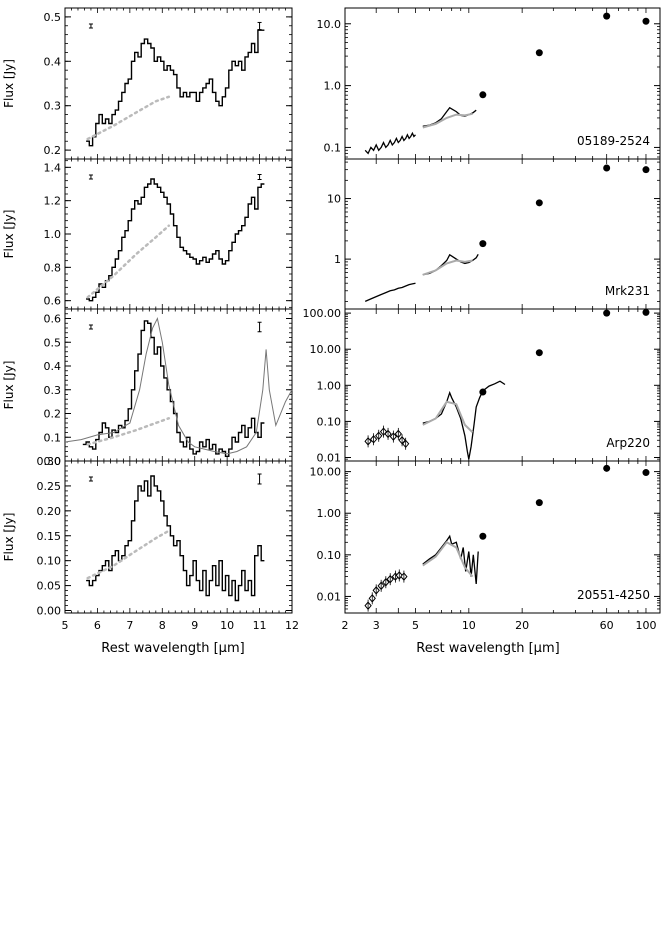  I want to click on x-tick-label: 7, so click(129, 625).